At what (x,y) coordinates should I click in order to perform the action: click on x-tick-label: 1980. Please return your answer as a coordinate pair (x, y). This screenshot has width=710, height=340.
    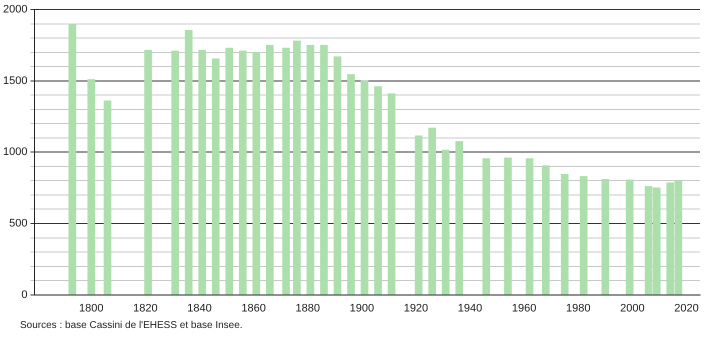
    Looking at the image, I should click on (578, 308).